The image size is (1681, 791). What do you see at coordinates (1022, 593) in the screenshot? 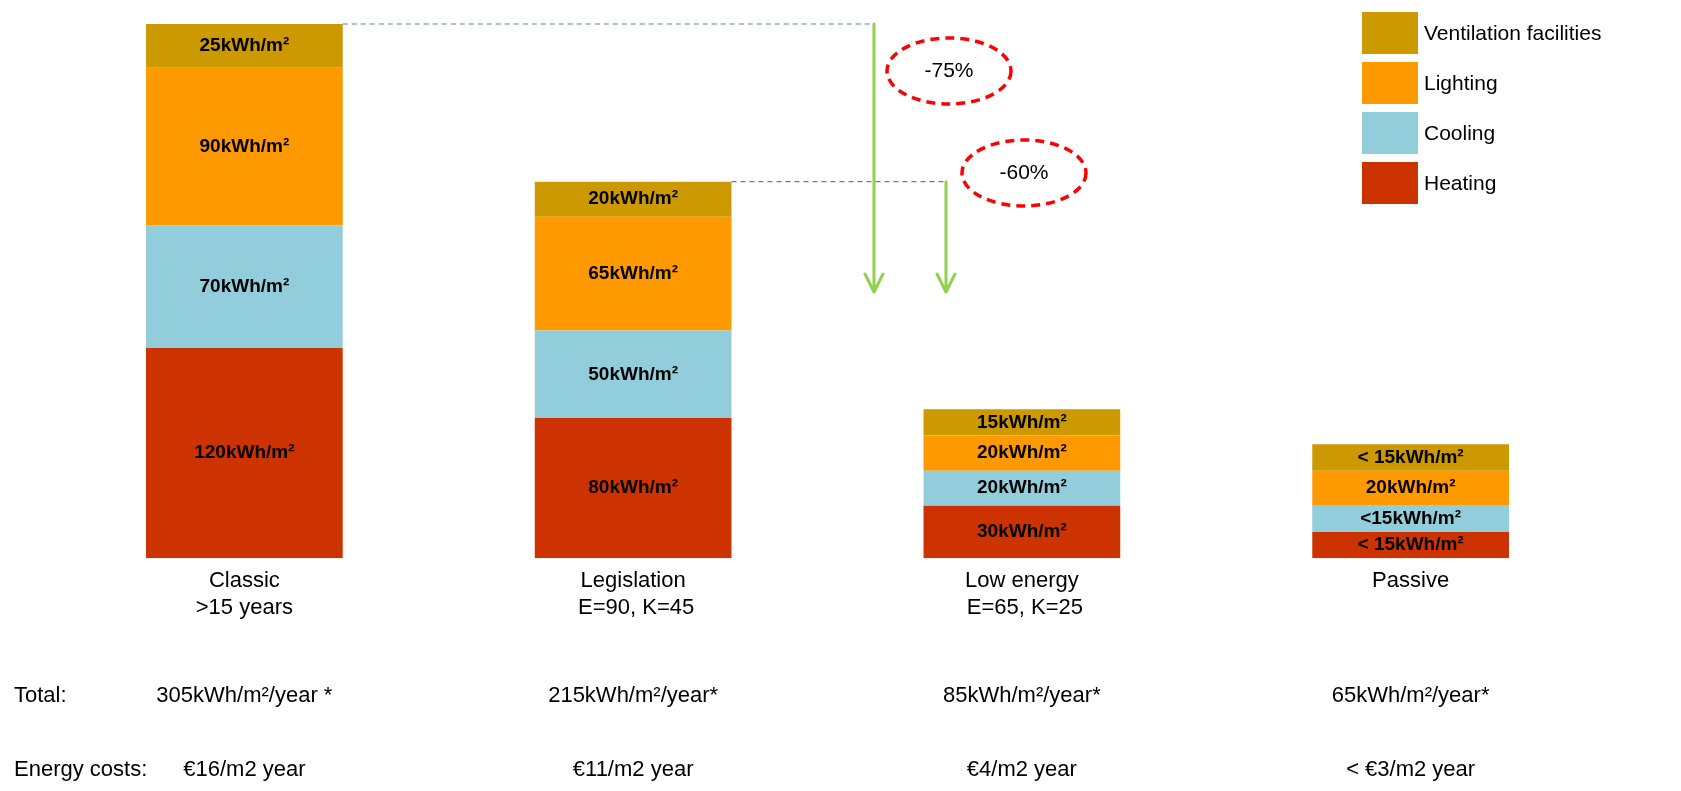
I see `x-tick-label: Low energy E=65, K=25` at bounding box center [1022, 593].